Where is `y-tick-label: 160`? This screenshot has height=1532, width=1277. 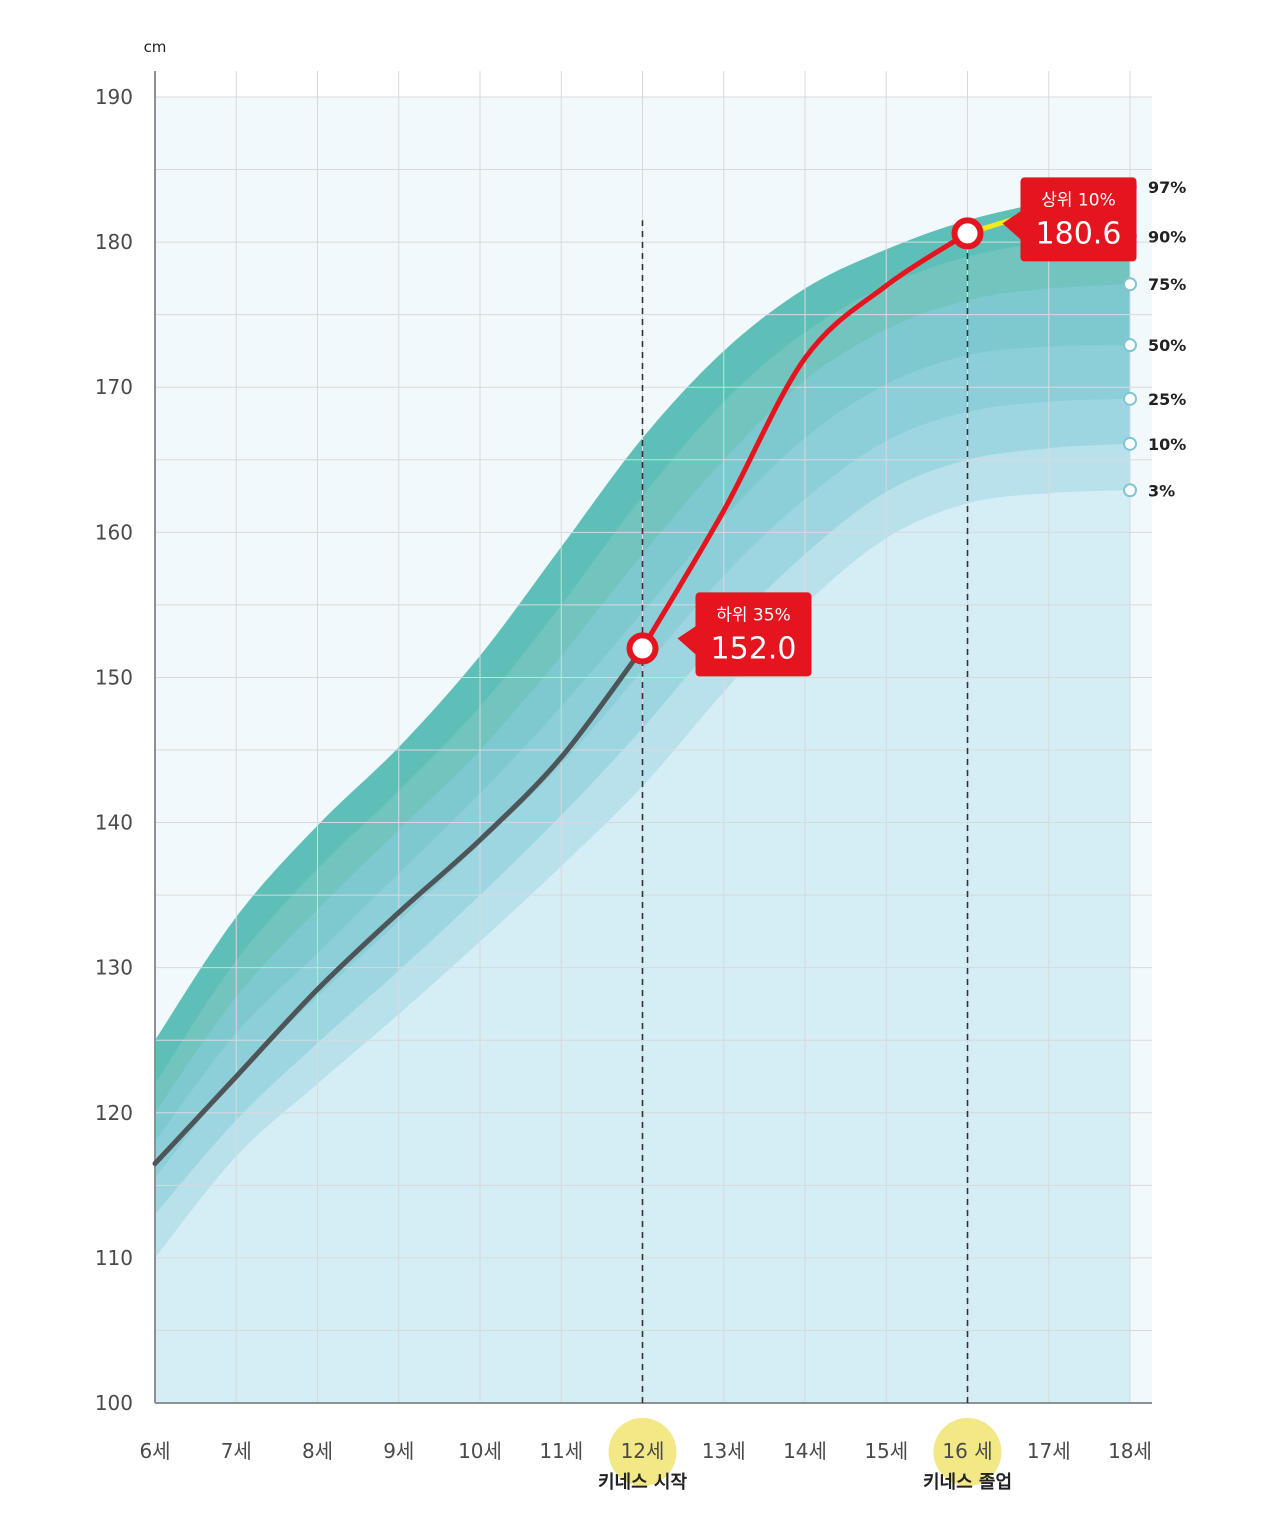 y-tick-label: 160 is located at coordinates (114, 532).